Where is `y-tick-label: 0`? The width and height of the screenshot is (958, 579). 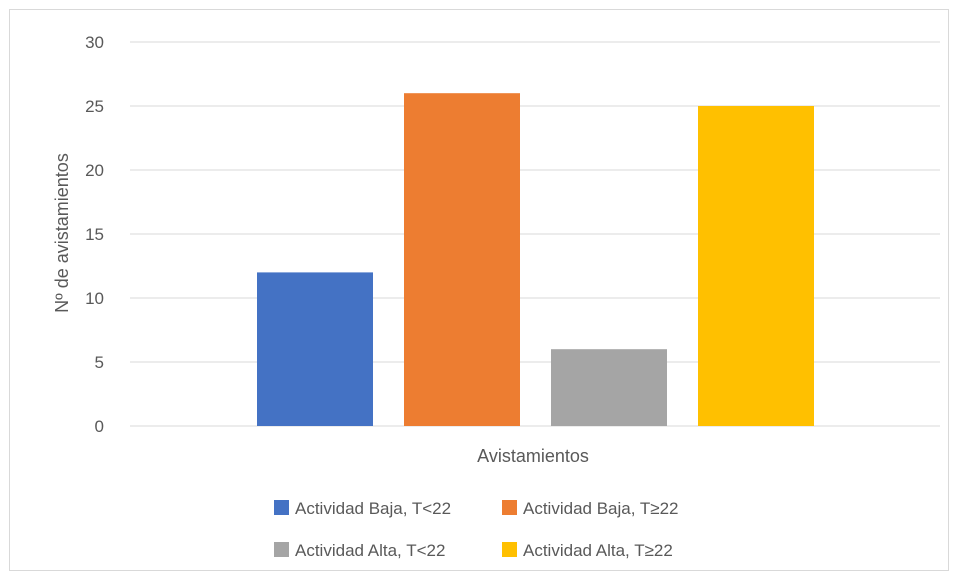 y-tick-label: 0 is located at coordinates (99, 426).